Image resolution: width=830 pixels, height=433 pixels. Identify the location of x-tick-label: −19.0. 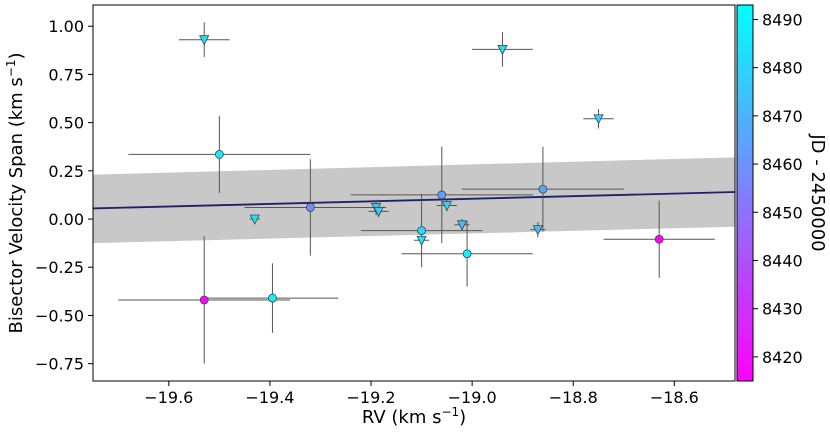
(472, 397).